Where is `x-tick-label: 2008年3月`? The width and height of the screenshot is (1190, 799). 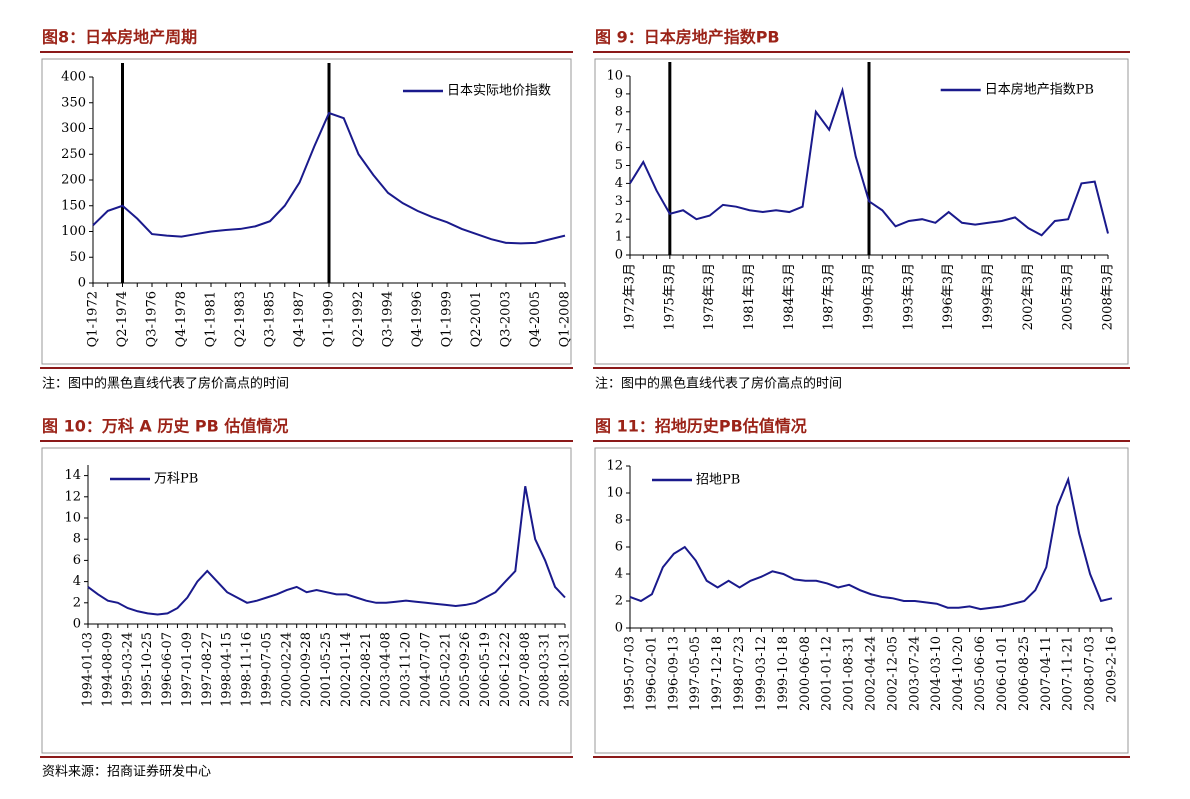 x-tick-label: 2008年3月 is located at coordinates (1108, 296).